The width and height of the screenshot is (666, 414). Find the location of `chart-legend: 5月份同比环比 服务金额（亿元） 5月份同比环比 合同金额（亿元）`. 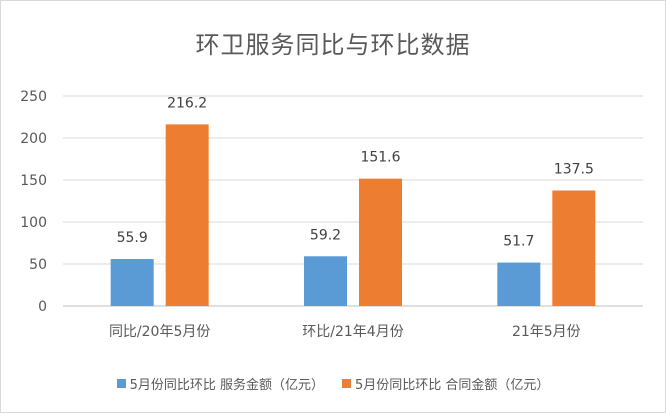

chart-legend: 5月份同比环比 服务金额（亿元） 5月份同比环比 合同金额（亿元） is located at coordinates (333, 383).